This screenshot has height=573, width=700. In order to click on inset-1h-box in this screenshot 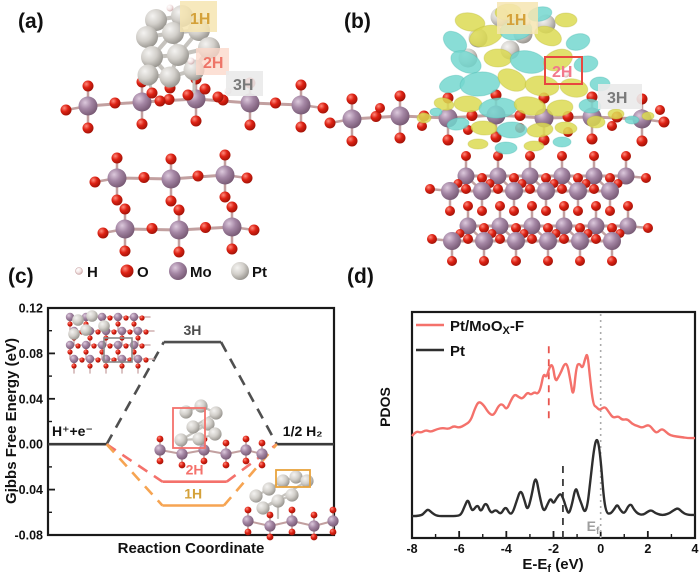, I will do `click(293, 478)`.